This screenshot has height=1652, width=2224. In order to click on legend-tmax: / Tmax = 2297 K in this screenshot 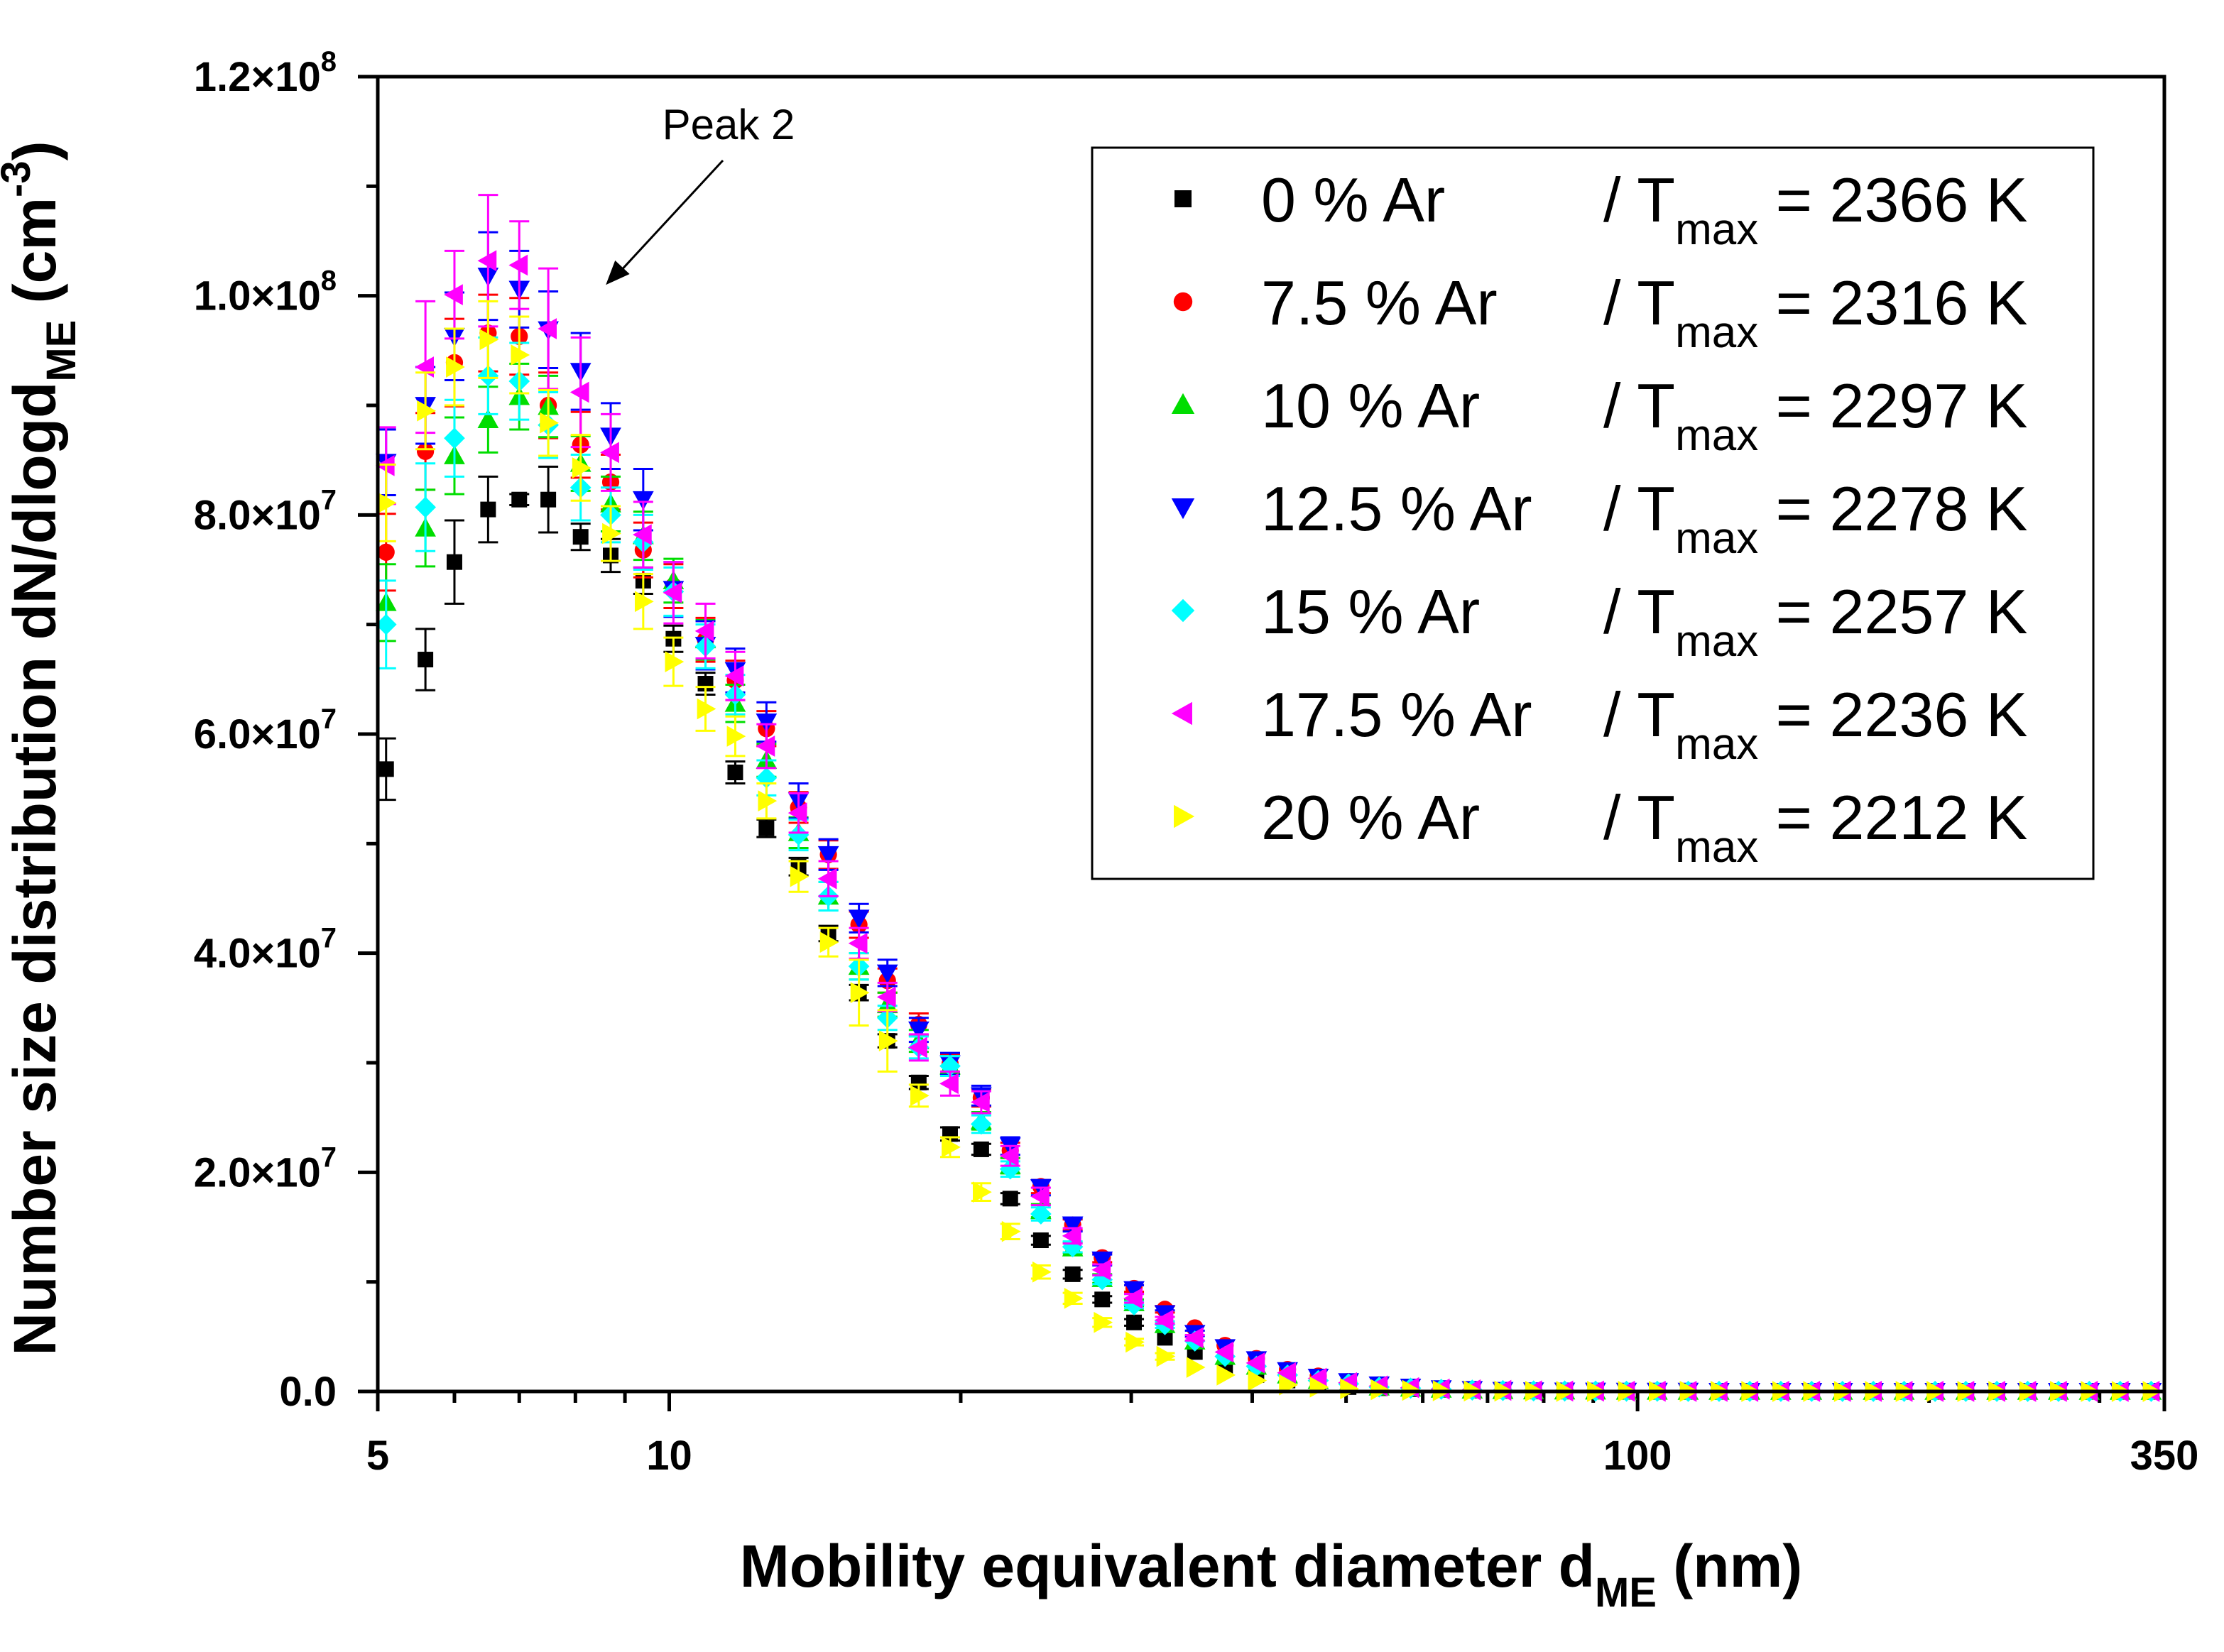, I will do `click(1815, 415)`.